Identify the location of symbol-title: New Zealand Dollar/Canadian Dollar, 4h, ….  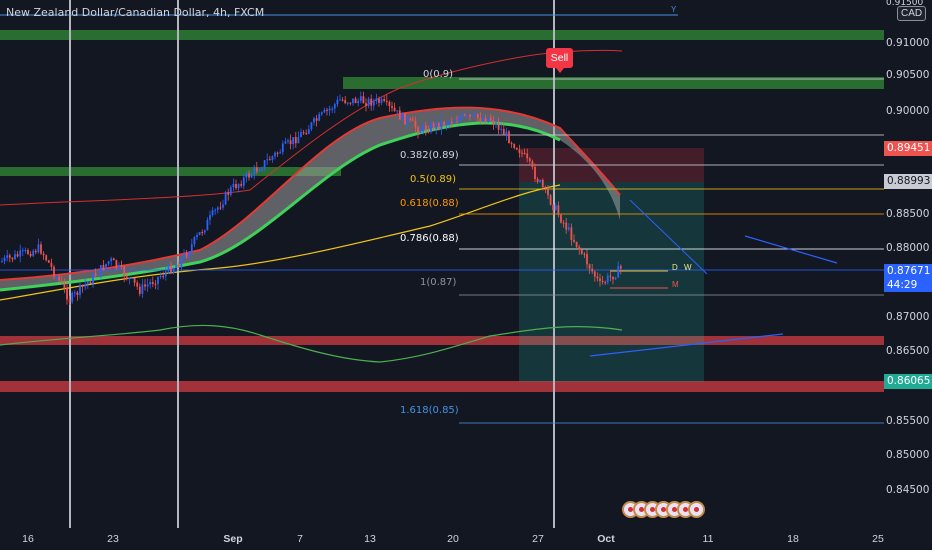
(135, 12).